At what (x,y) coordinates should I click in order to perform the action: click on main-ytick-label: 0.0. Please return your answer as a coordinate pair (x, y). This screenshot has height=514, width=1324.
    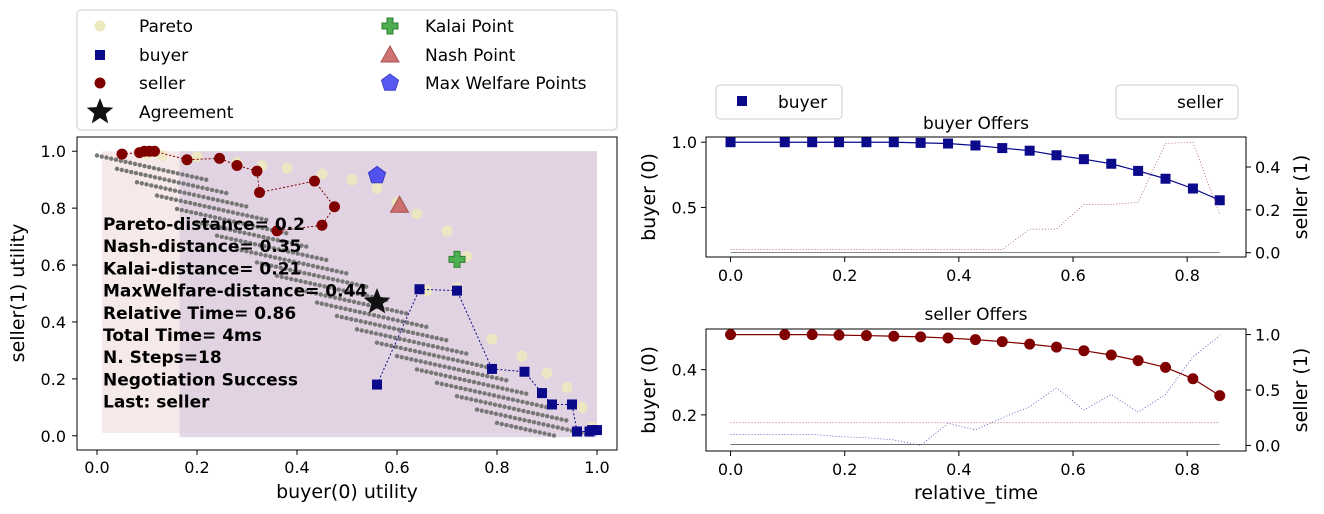
    Looking at the image, I should click on (53, 436).